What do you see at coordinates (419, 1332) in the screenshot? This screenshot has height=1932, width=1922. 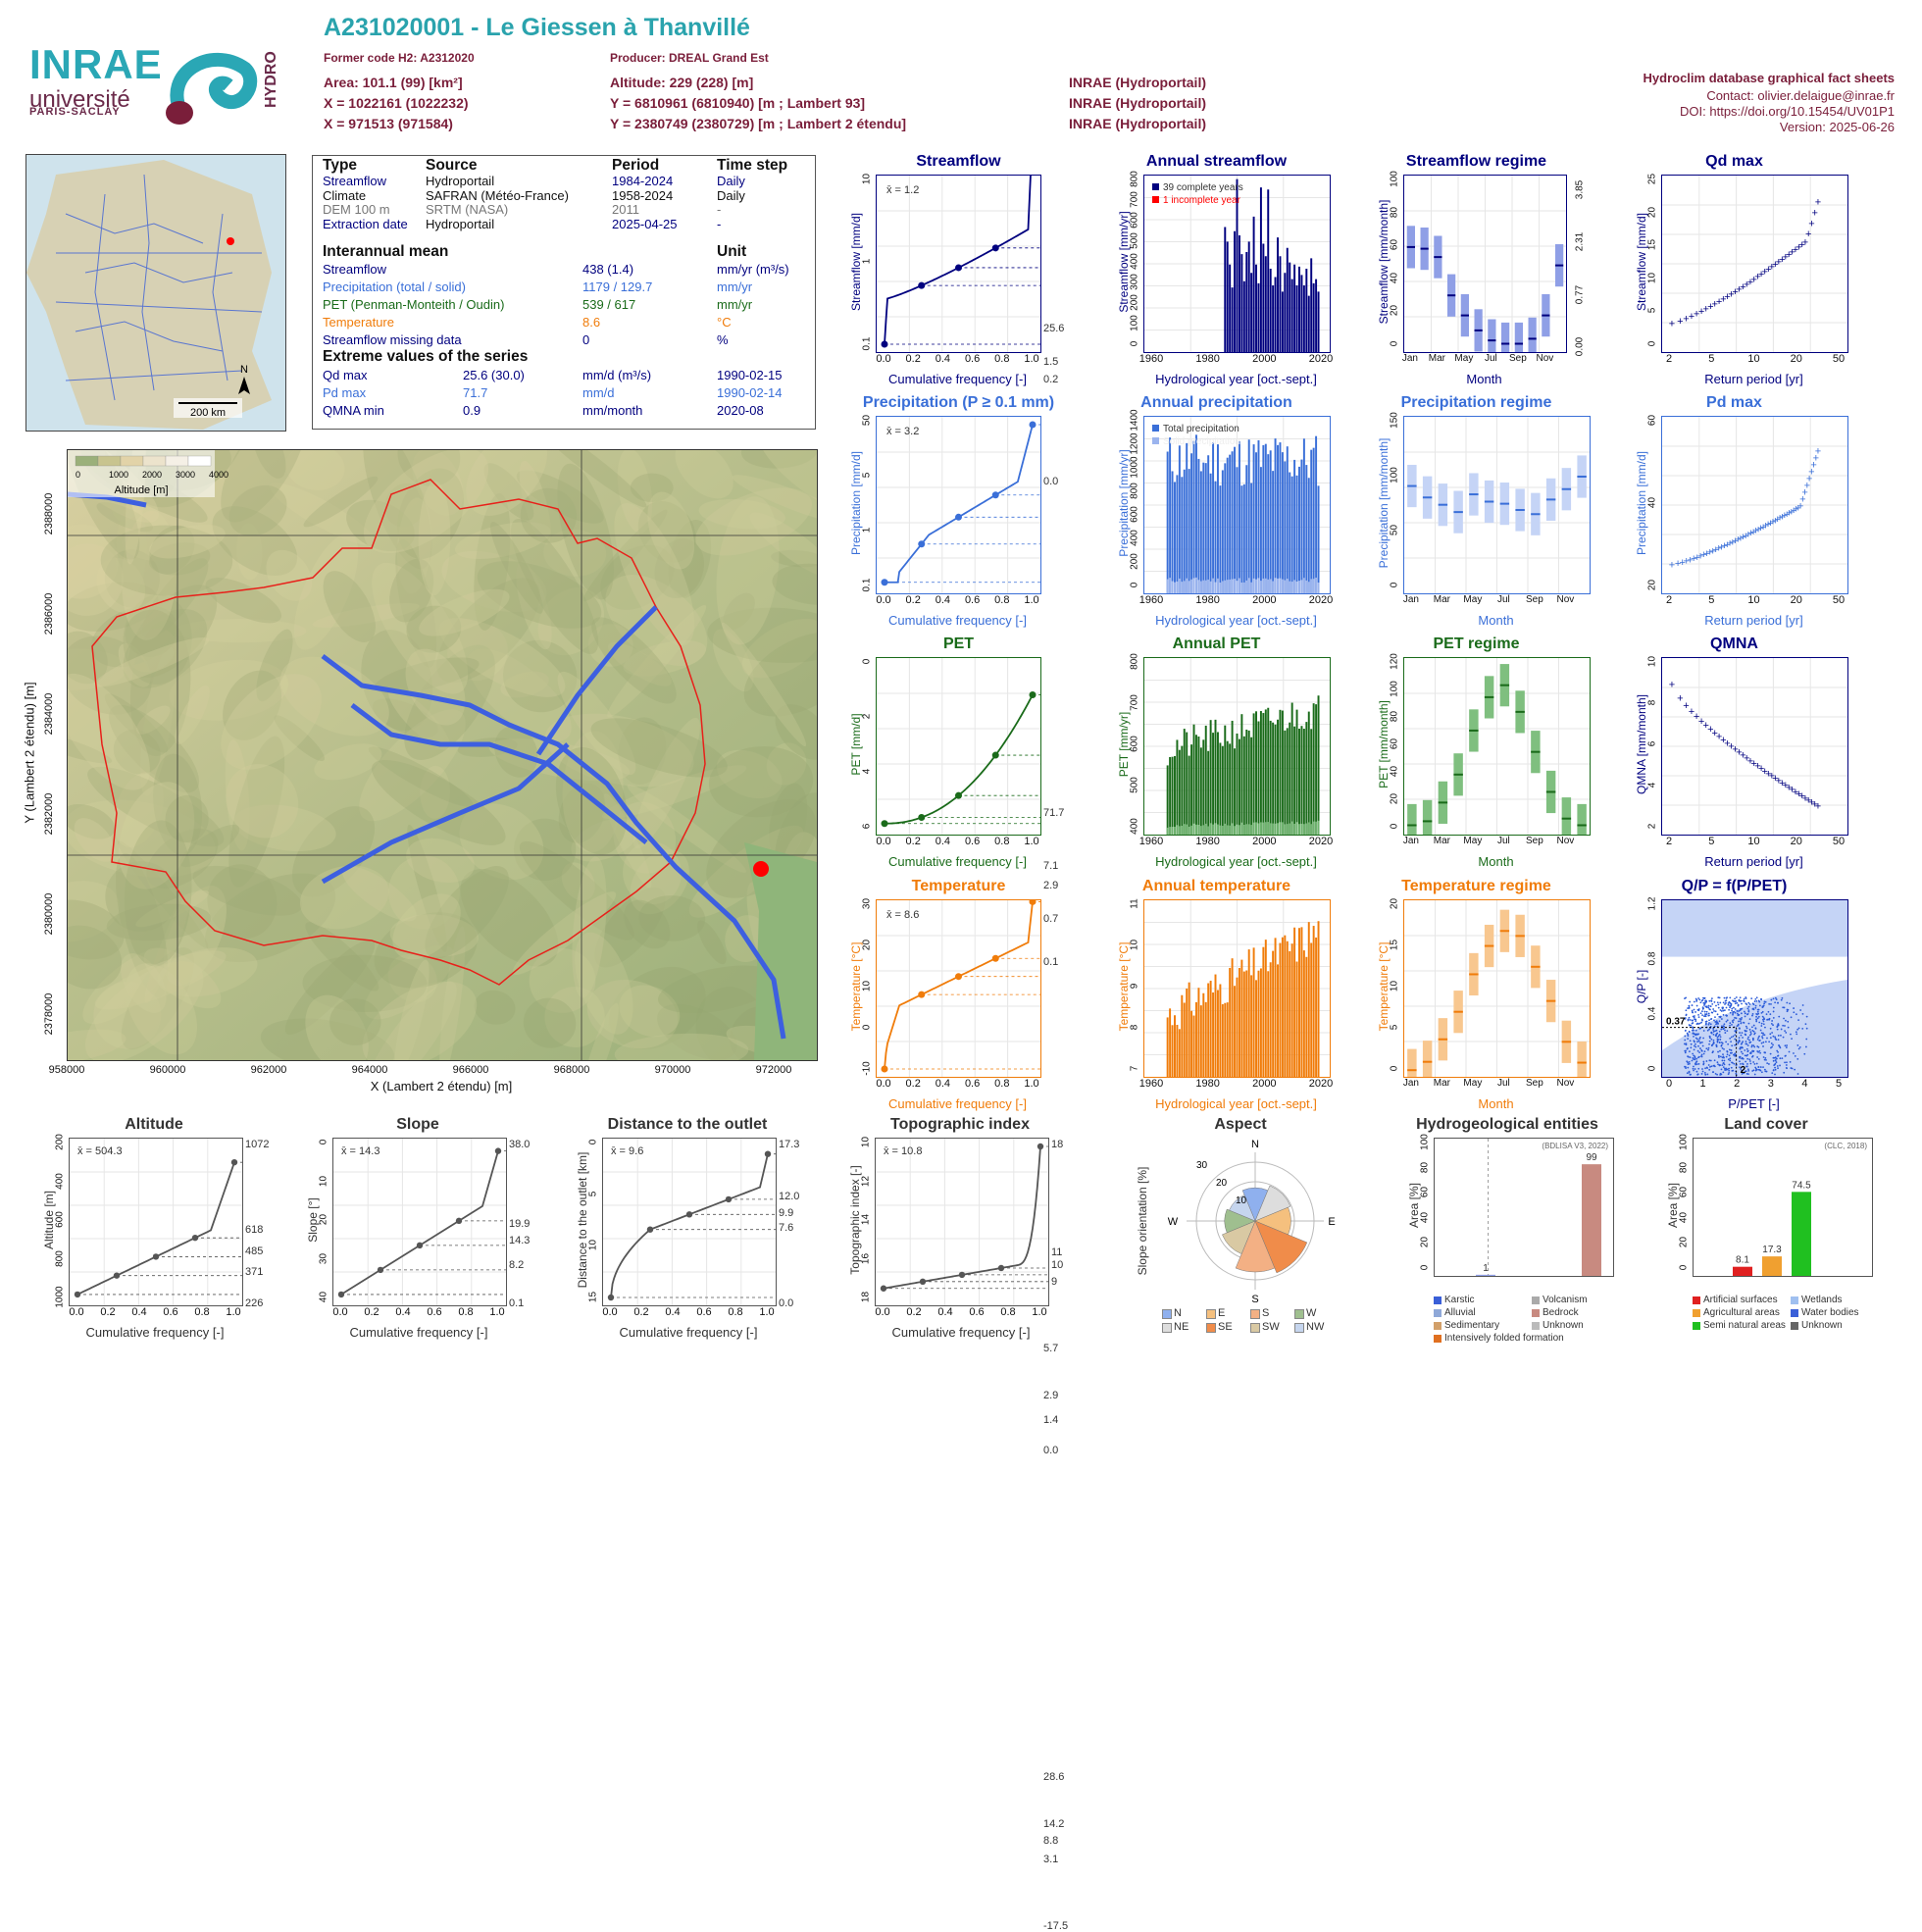 I see `slope_cdf-xlabel: Cumulative frequency [-]` at bounding box center [419, 1332].